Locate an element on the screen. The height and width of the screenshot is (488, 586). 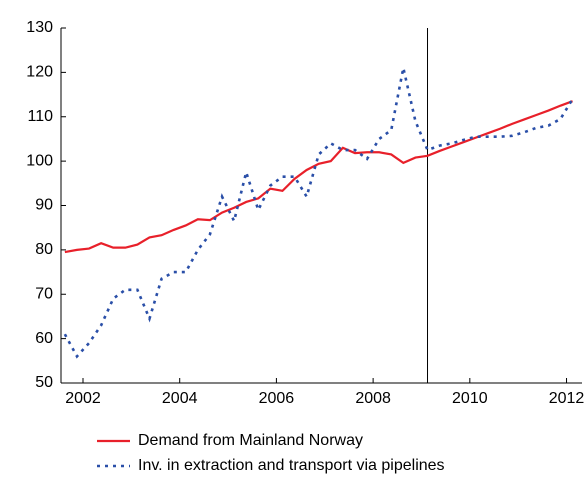
x-tick-label: 2002 is located at coordinates (83, 398).